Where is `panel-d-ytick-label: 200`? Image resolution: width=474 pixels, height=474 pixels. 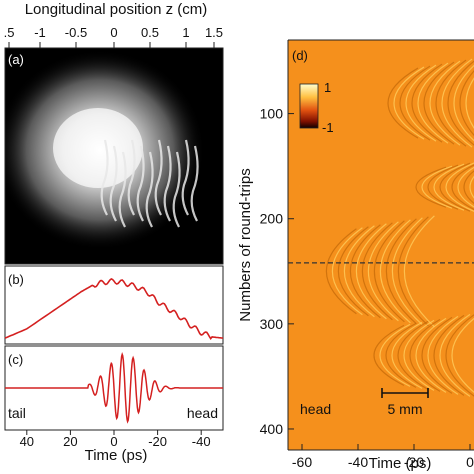 panel-d-ytick-label: 200 is located at coordinates (272, 219).